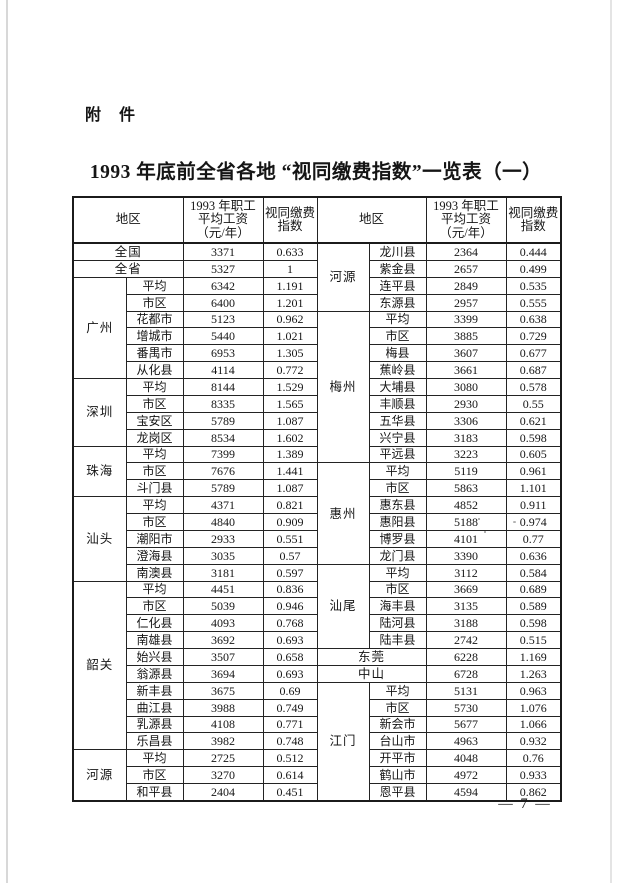  Describe the element at coordinates (533, 336) in the screenshot. I see `index-cell: 0.729` at that location.